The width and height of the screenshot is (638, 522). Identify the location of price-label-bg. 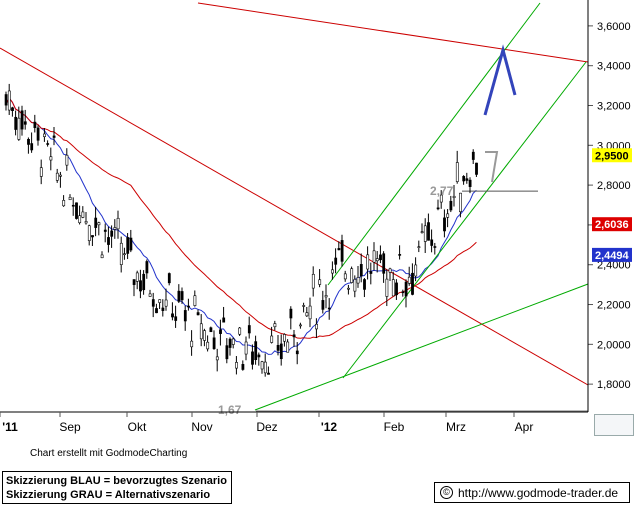
(612, 224).